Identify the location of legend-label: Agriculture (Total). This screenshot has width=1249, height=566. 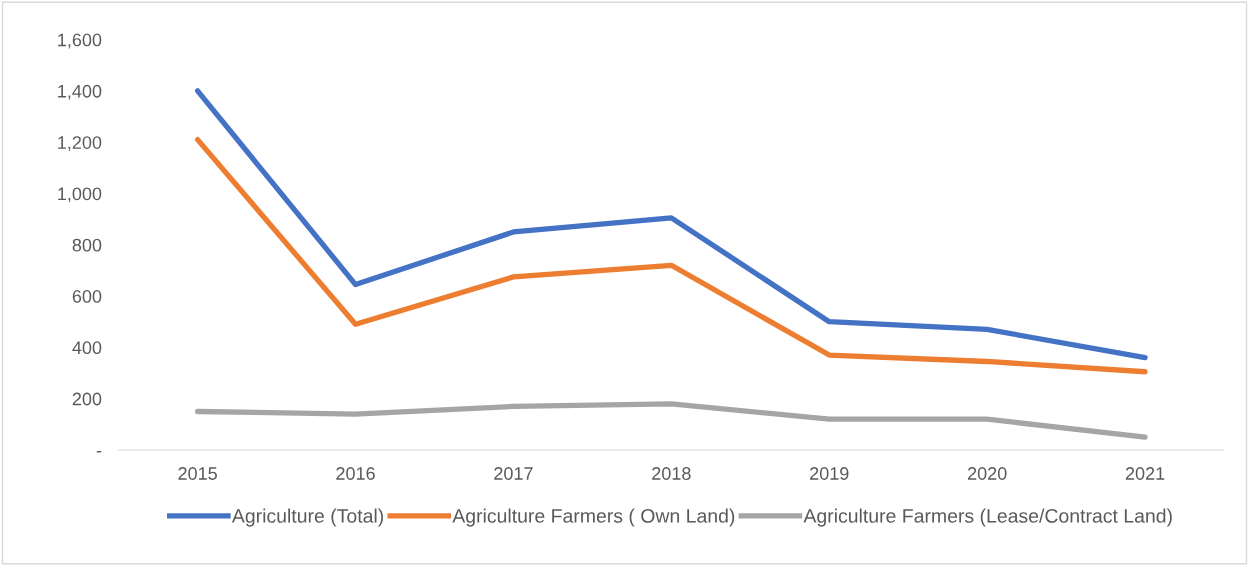
(307, 517).